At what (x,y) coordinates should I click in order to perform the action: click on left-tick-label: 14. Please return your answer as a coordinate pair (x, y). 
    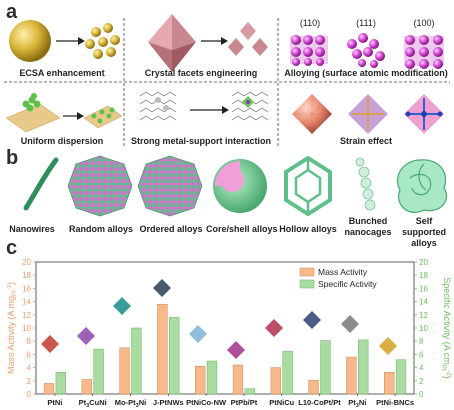
    Looking at the image, I should click on (26, 302).